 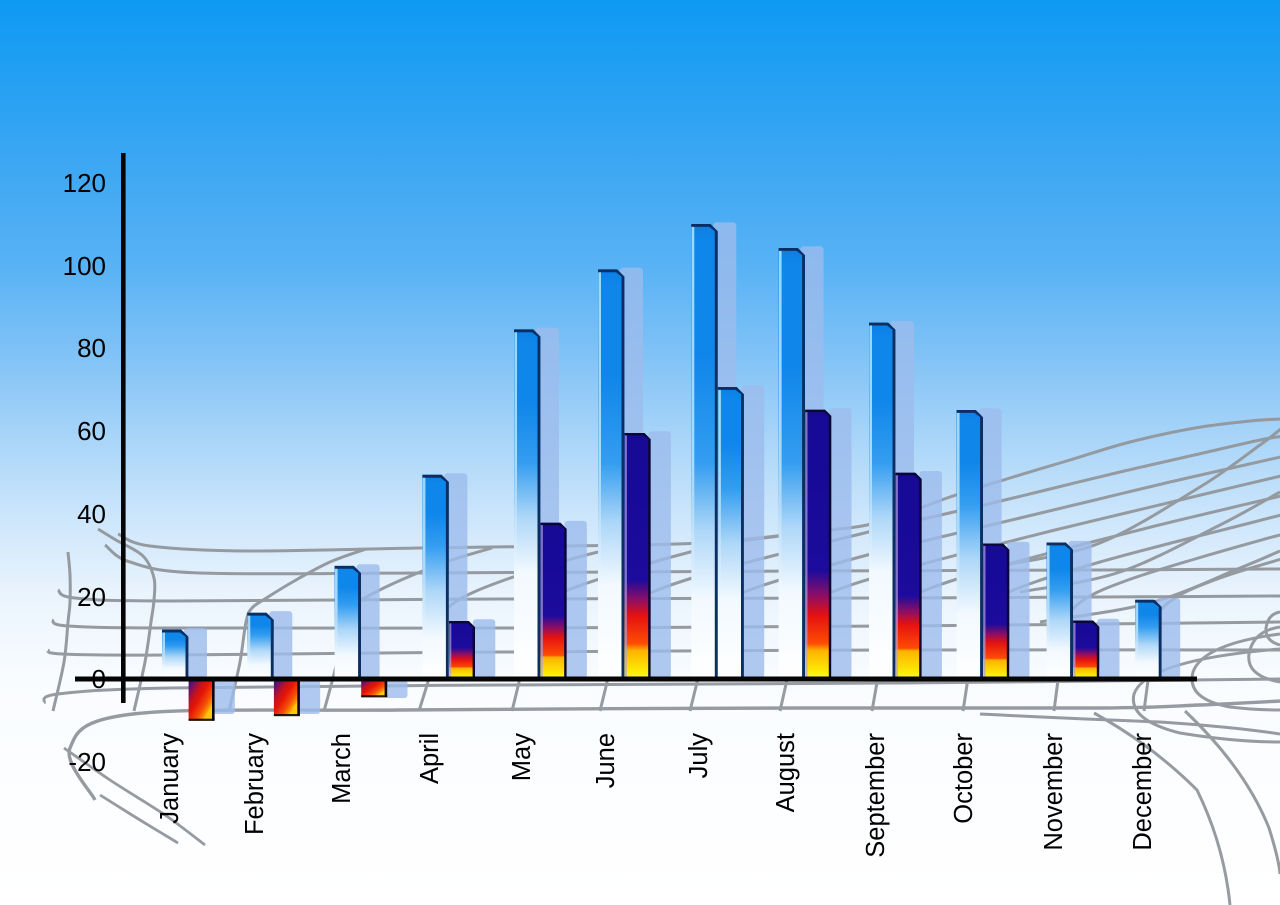 I want to click on svg-text: 100, so click(x=84, y=266).